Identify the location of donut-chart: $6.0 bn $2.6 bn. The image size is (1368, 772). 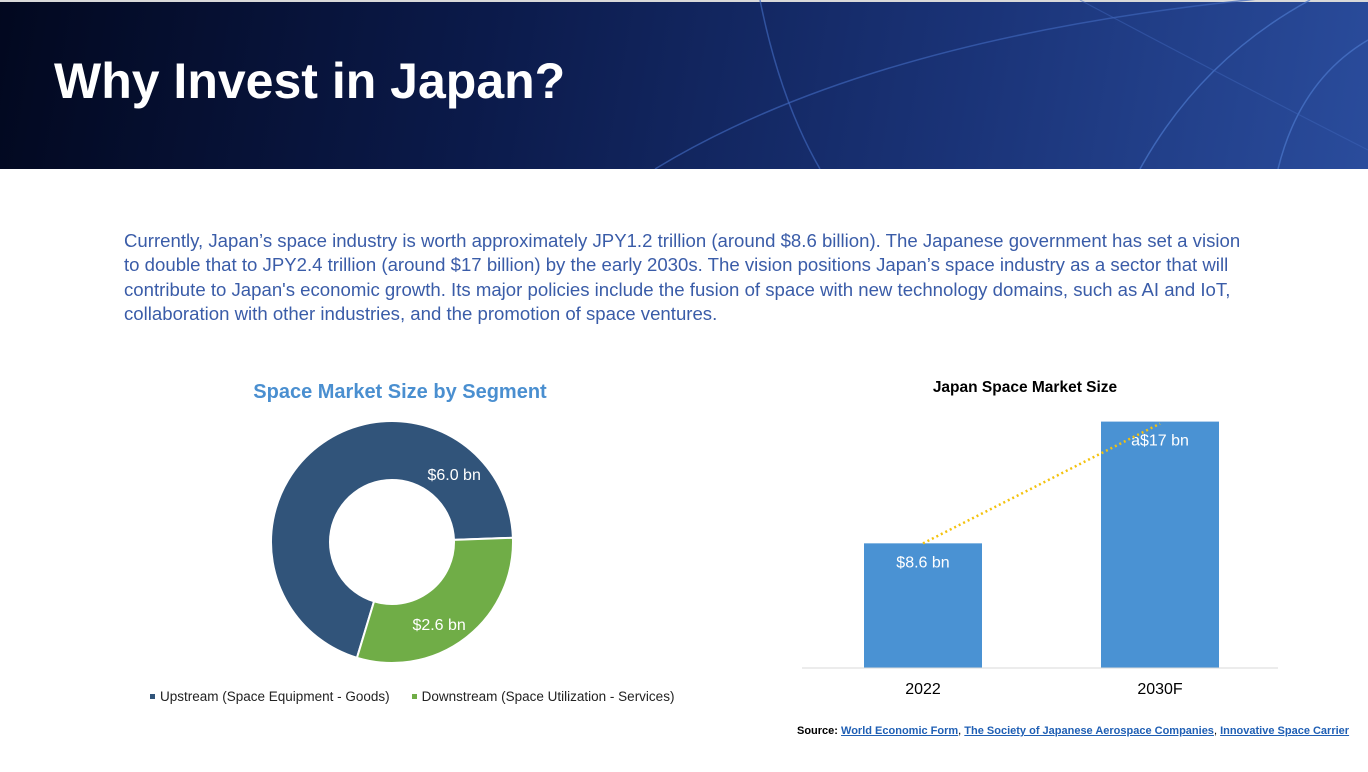
(392, 542).